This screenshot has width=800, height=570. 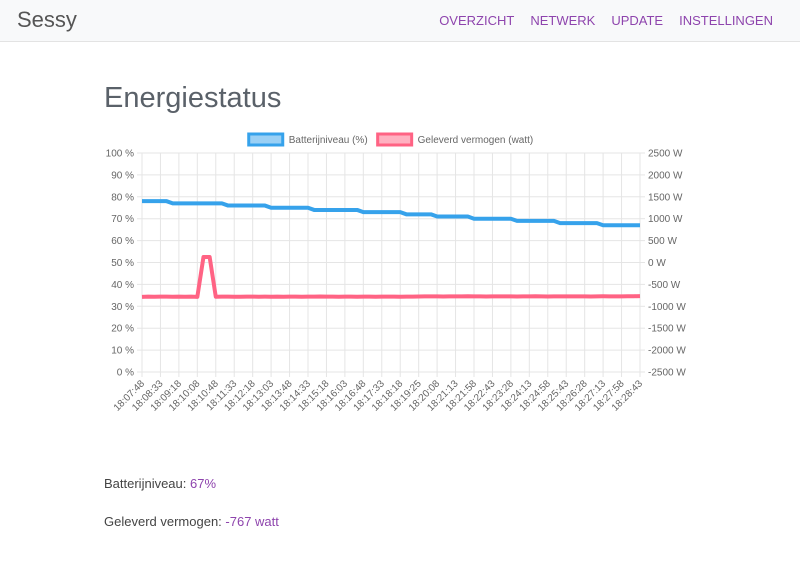 What do you see at coordinates (667, 373) in the screenshot?
I see `y2-tick-label: -2500 W` at bounding box center [667, 373].